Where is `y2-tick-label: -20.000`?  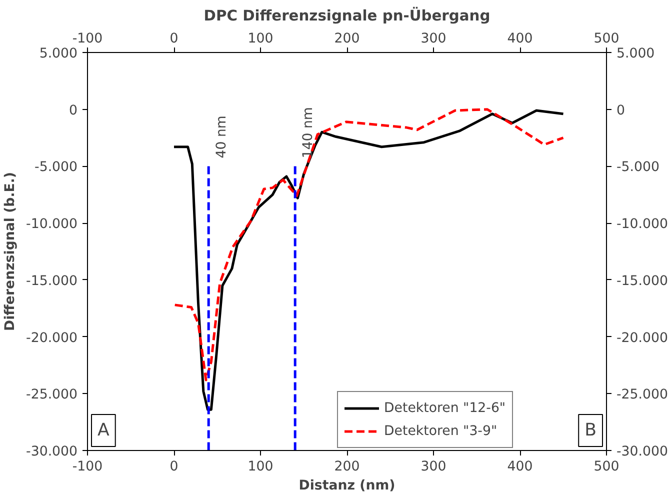
y2-tick-label: -20.000 is located at coordinates (642, 338).